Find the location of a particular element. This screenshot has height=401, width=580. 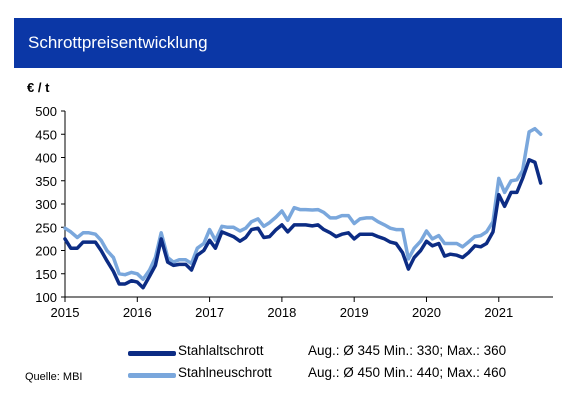

y-tick-label: 250 is located at coordinates (46, 227).